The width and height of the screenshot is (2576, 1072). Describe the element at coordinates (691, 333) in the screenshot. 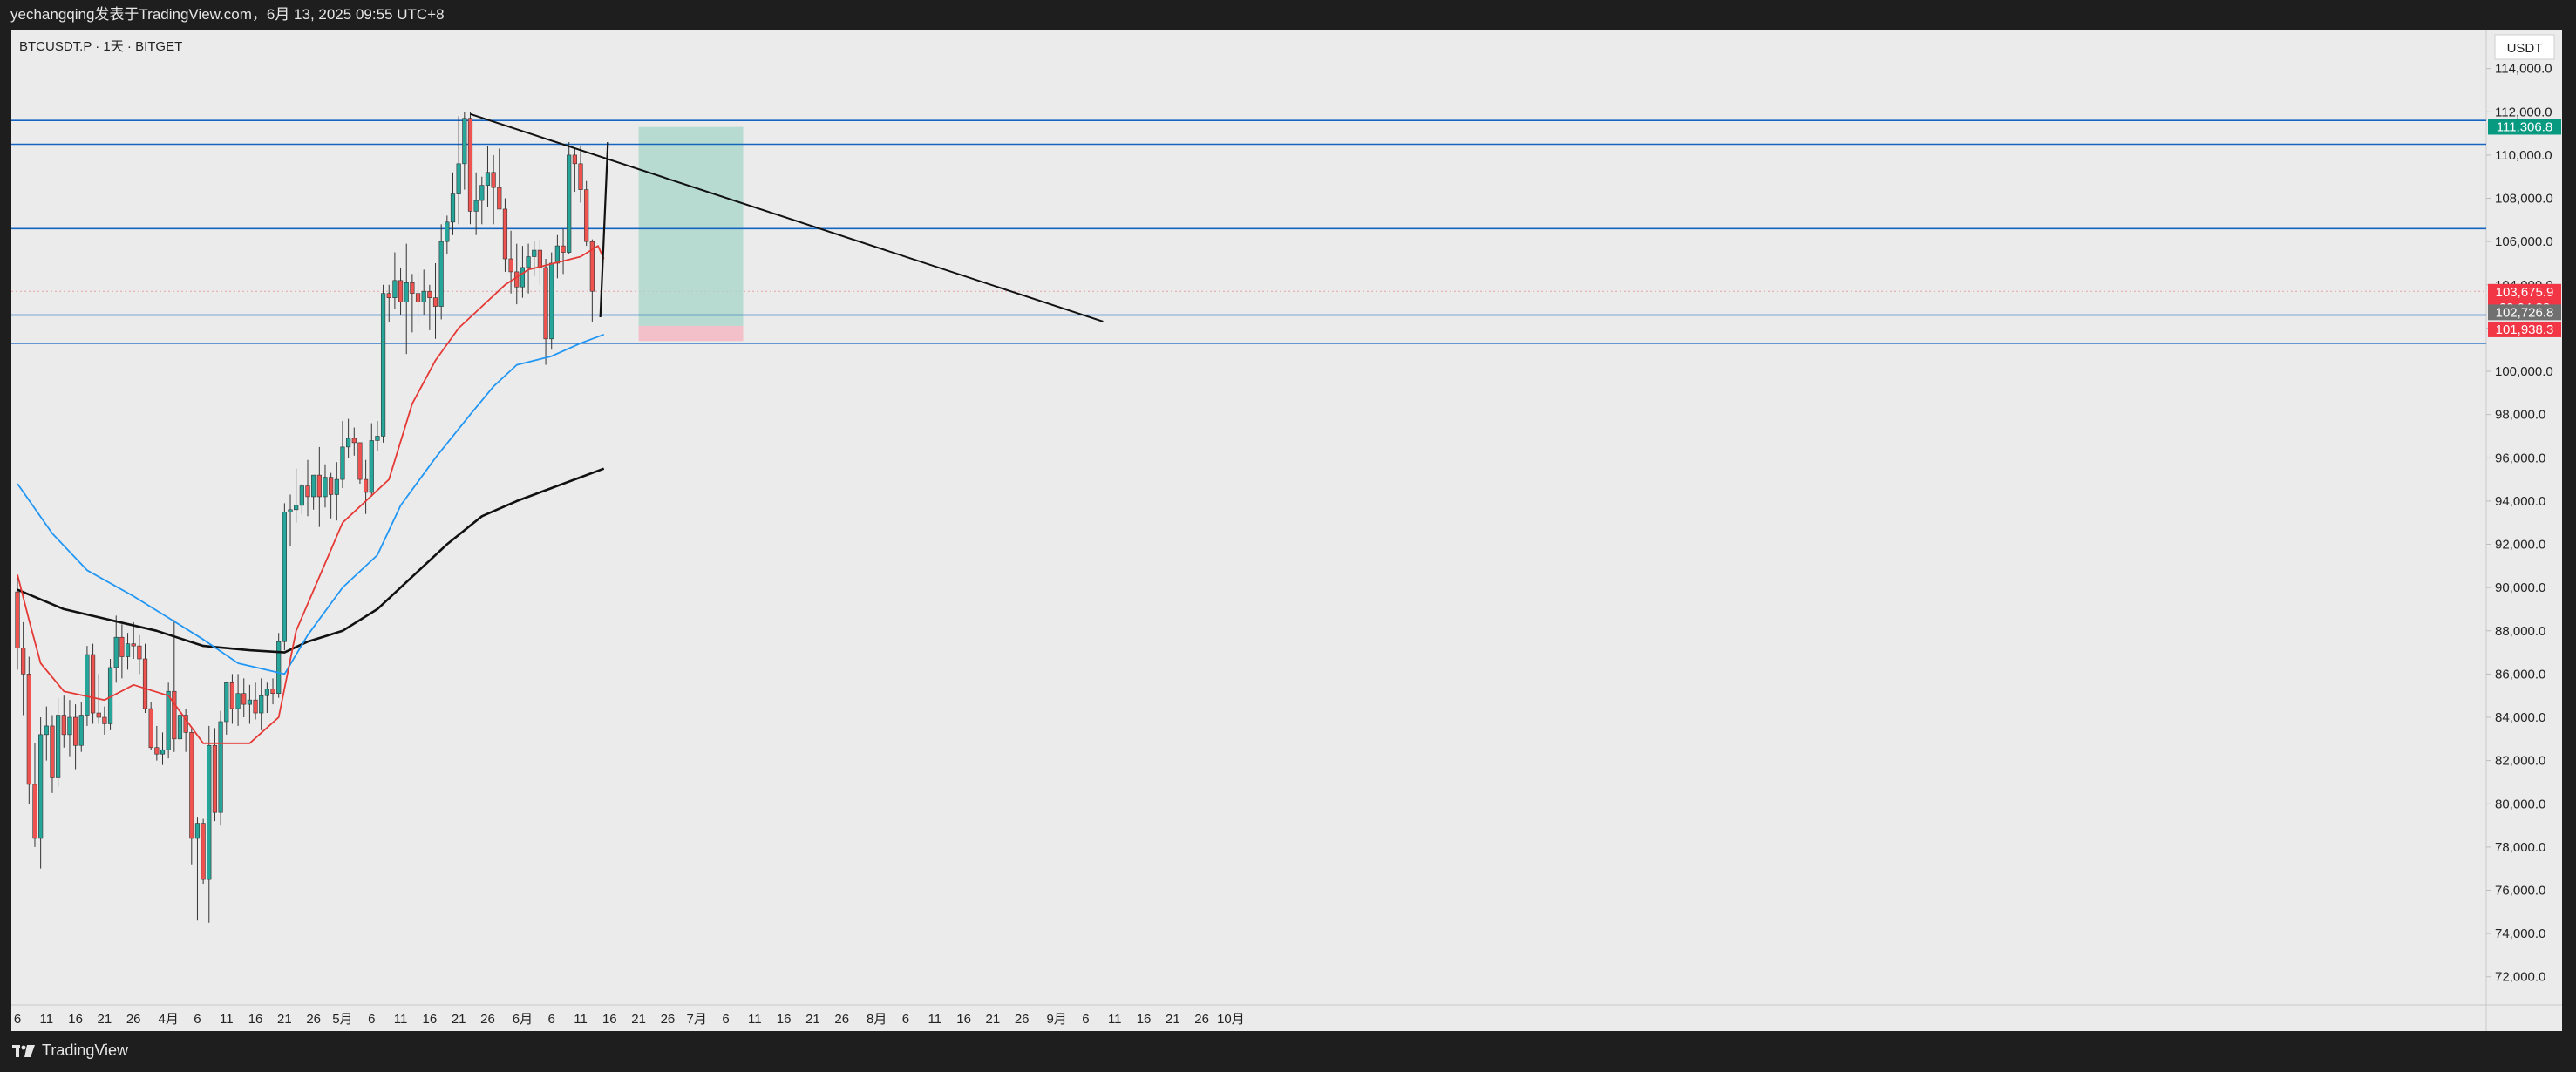

I see `position-loss-zone` at that location.